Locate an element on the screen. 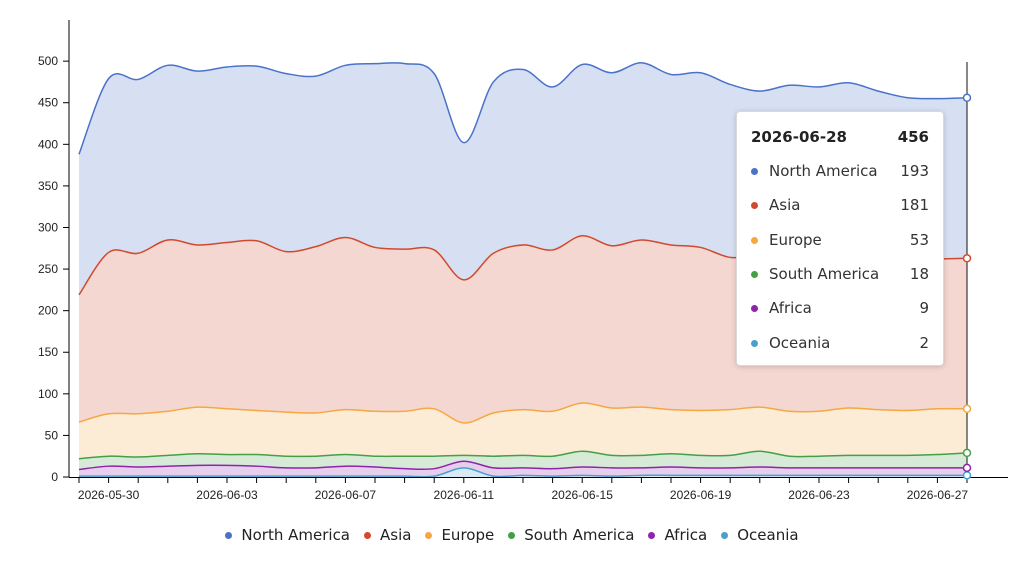 The height and width of the screenshot is (561, 1024). y-tick-label: 300 is located at coordinates (48, 227).